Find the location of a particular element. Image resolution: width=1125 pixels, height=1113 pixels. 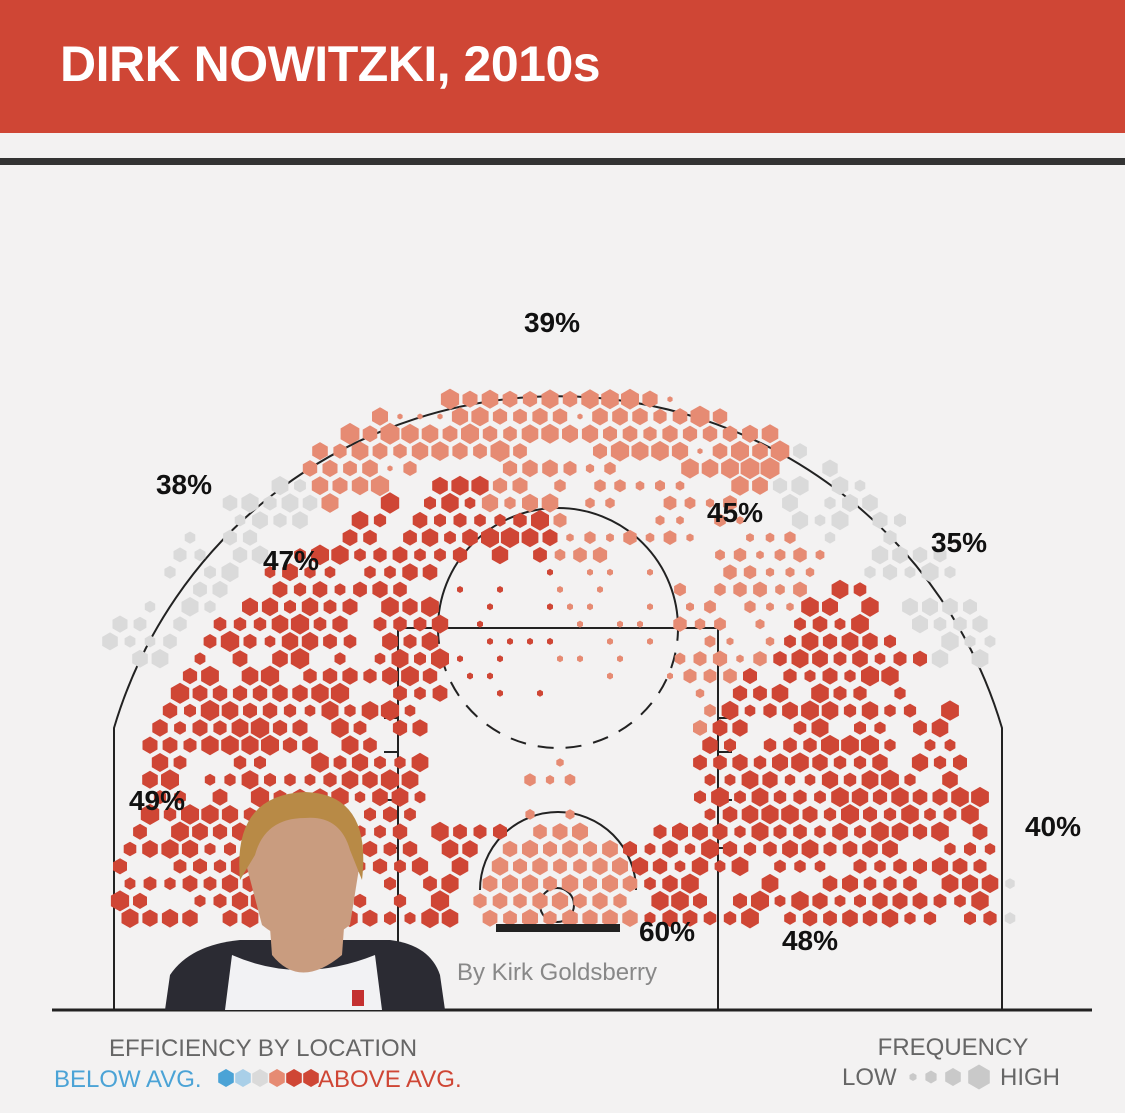

title-banner: DIRK NOWITZKI, 2010s is located at coordinates (562, 66).